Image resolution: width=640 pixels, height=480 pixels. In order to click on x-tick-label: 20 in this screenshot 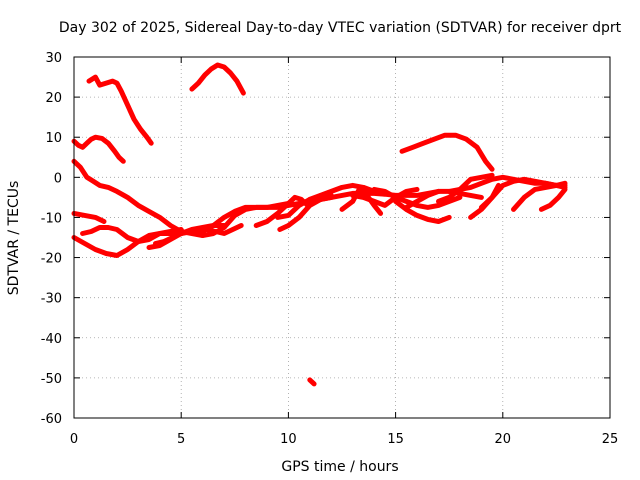, I will do `click(503, 439)`.